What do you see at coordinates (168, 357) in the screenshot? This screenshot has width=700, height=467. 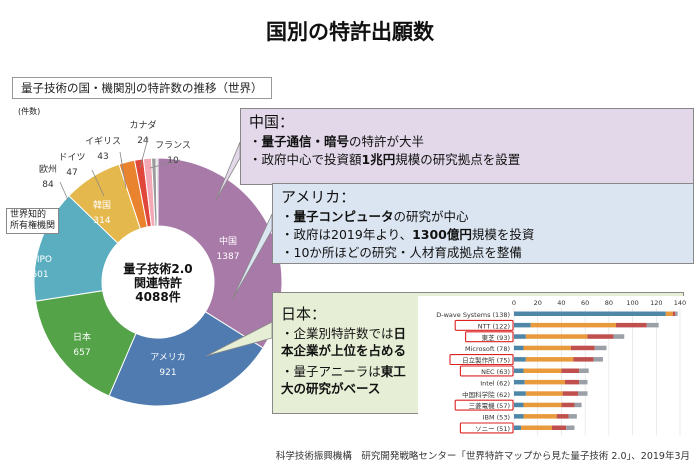 I see `donut-label-2: アメリカ` at bounding box center [168, 357].